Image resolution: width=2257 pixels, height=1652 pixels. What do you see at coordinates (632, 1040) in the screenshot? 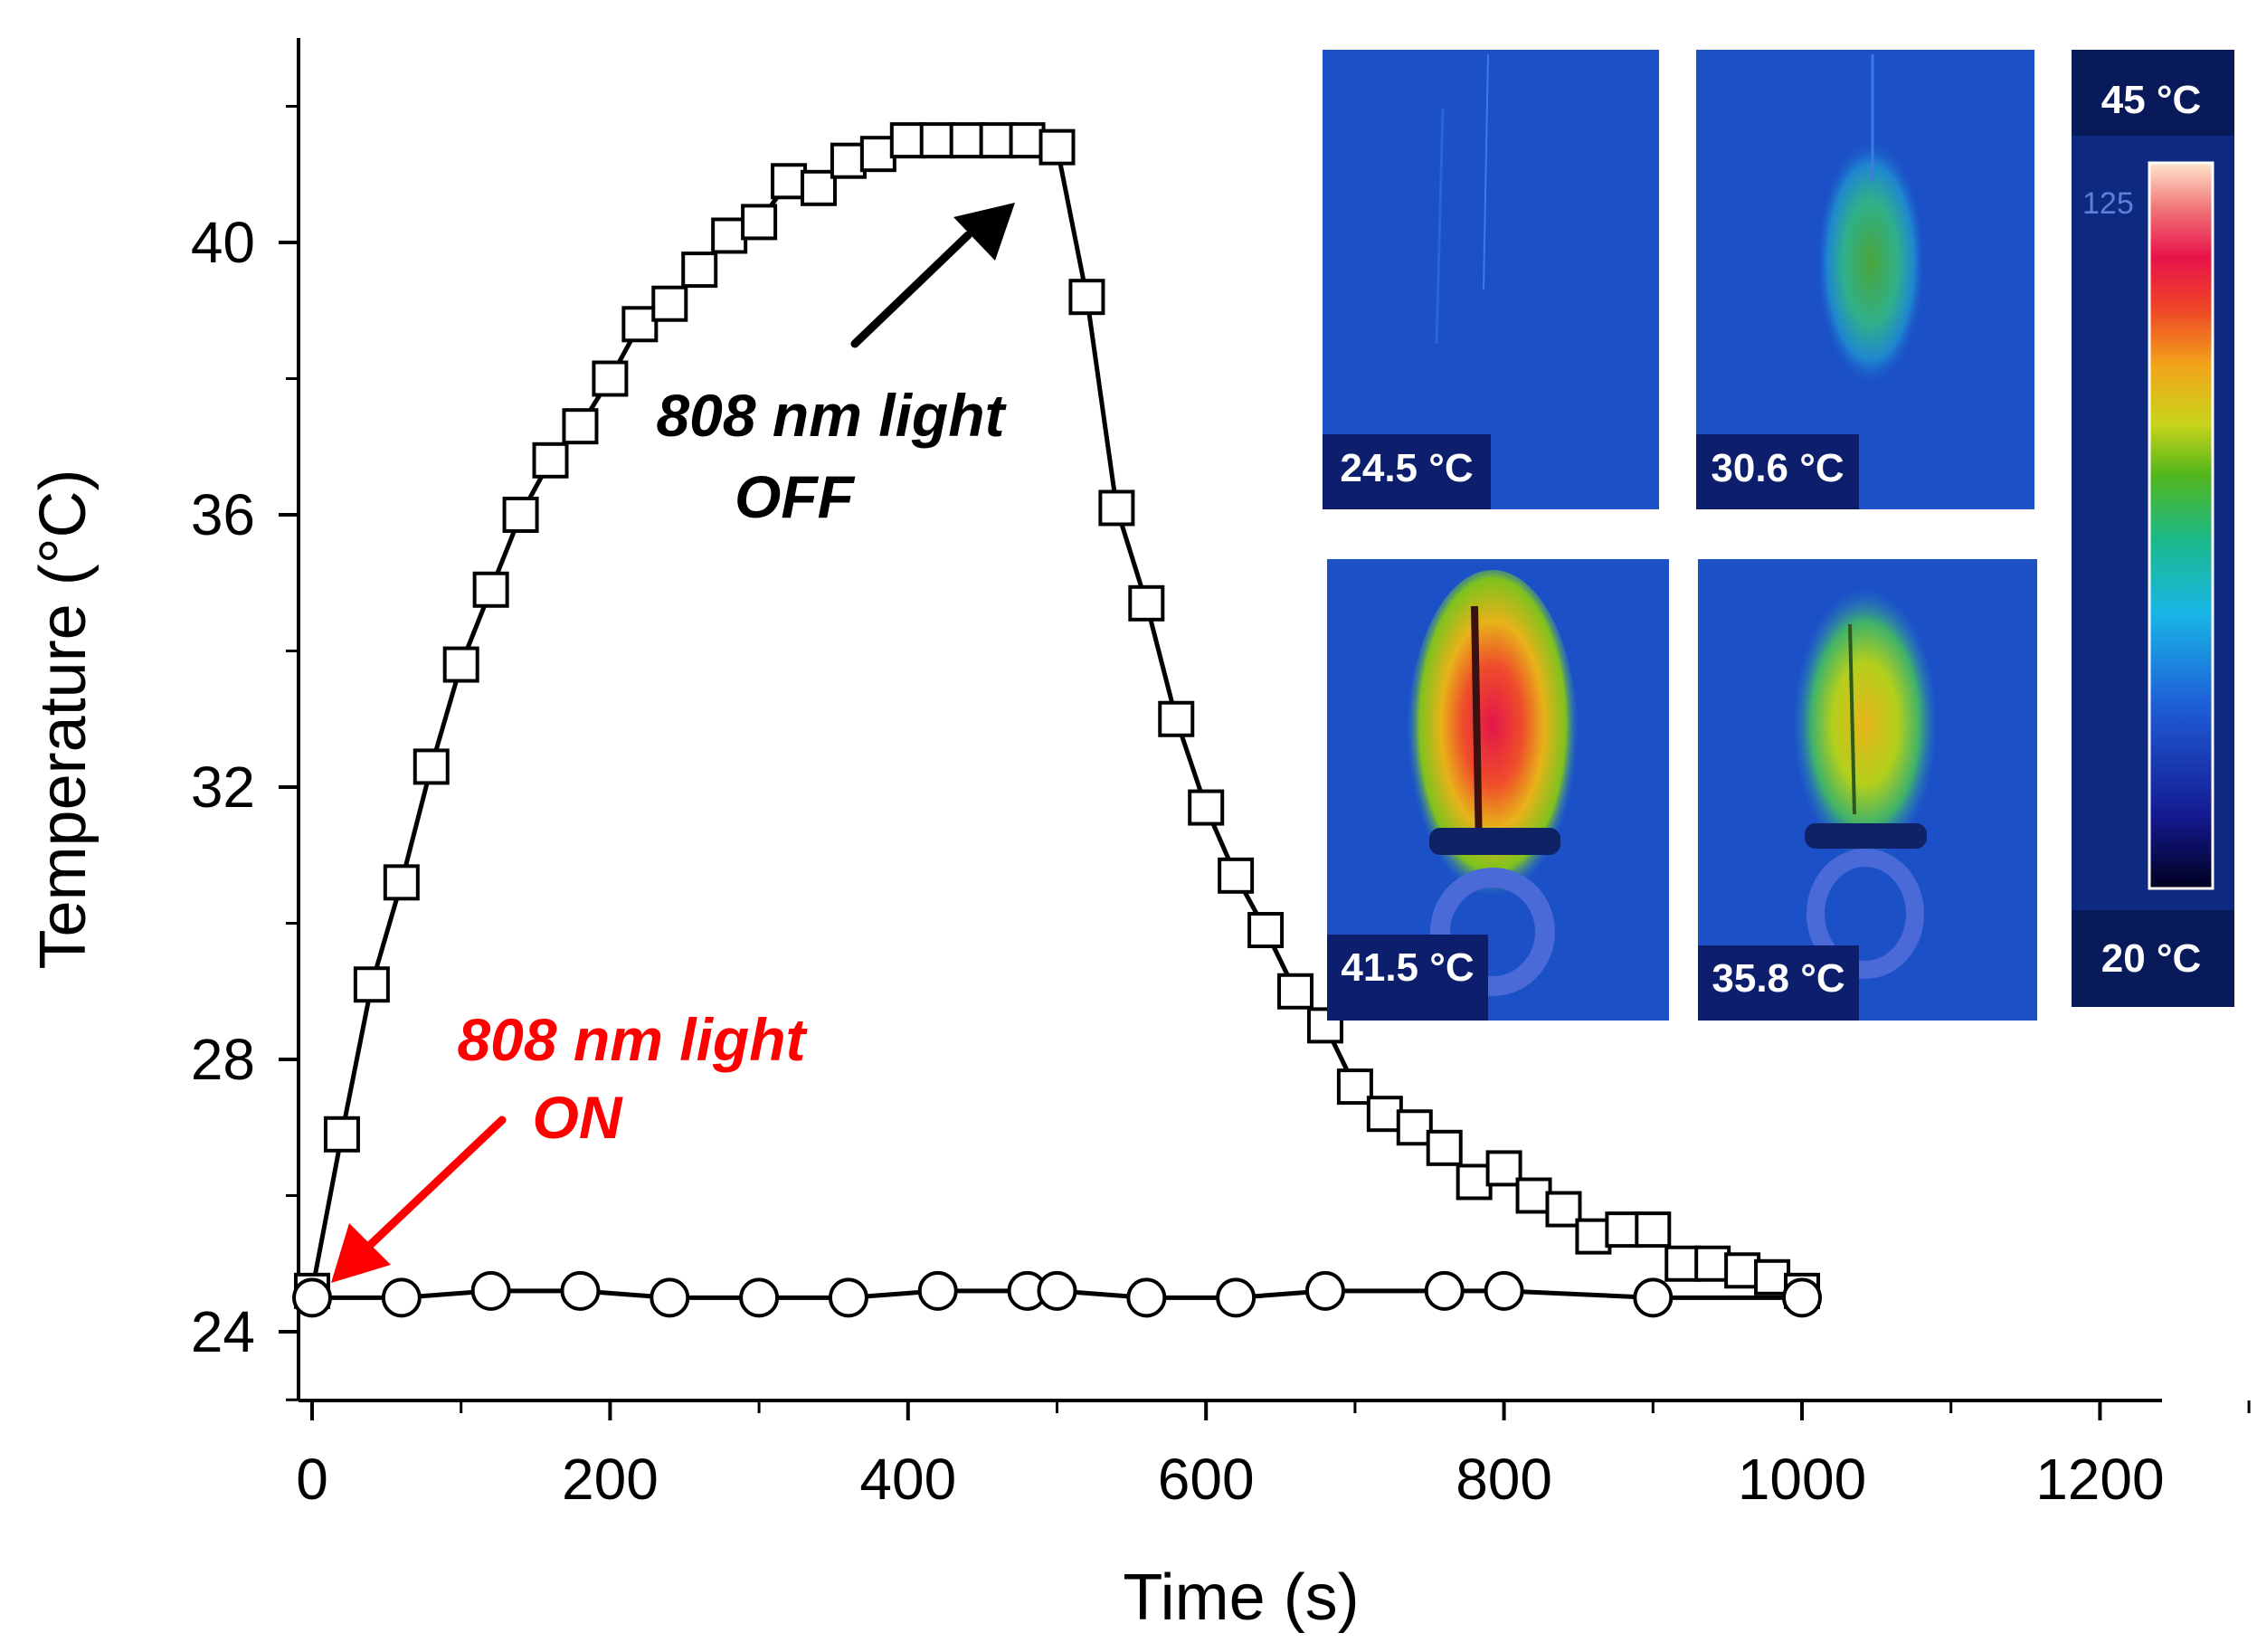
I see `annotation-on-line1: 808 nm light` at bounding box center [632, 1040].